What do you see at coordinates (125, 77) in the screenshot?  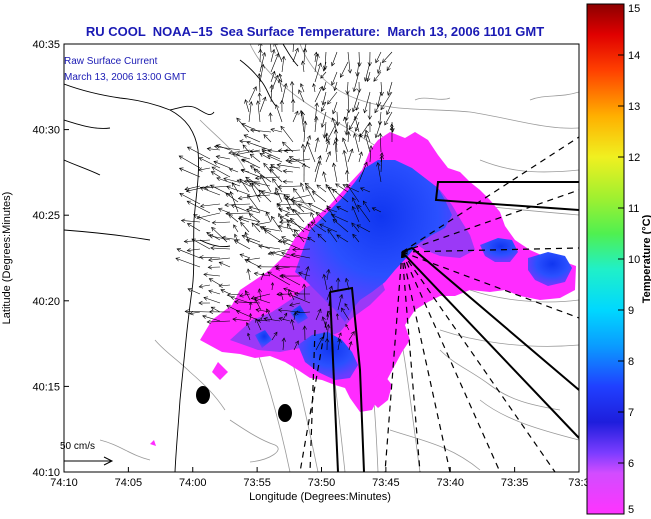 I see `annotation-line-2: March 13, 2006 13:00 GMT` at bounding box center [125, 77].